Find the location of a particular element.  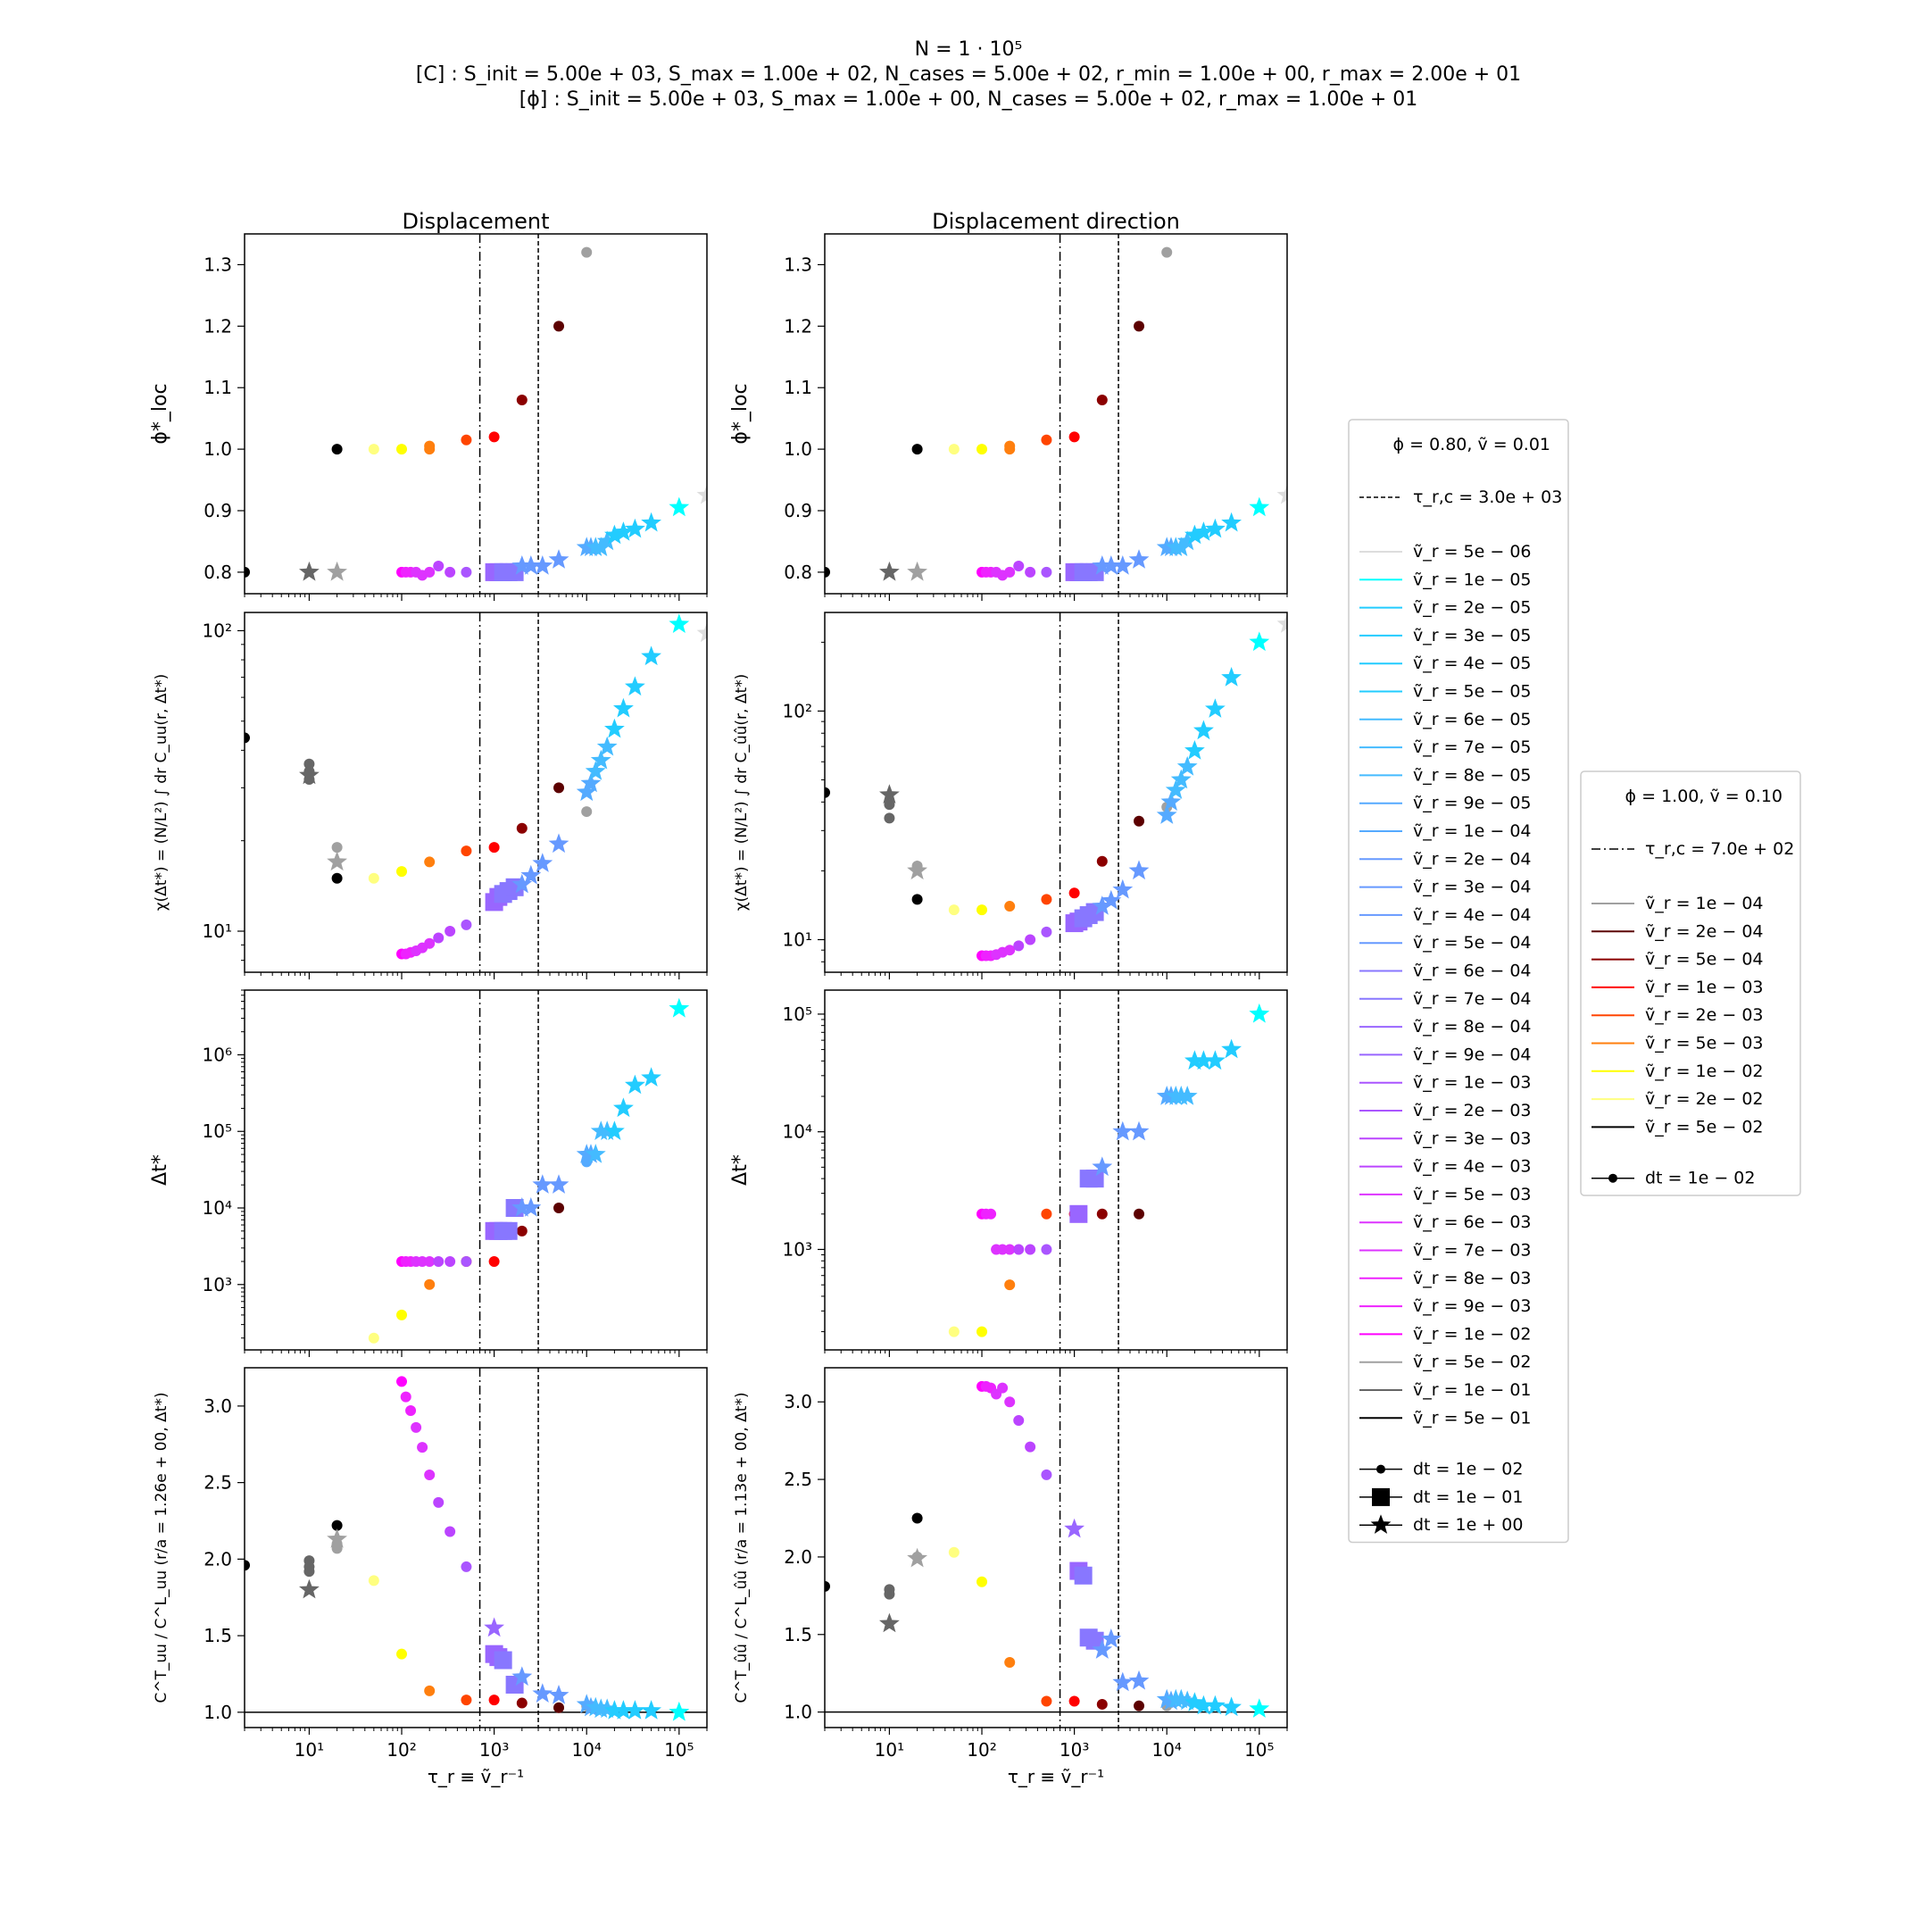

y-tick-label: 1.1 is located at coordinates (798, 387).